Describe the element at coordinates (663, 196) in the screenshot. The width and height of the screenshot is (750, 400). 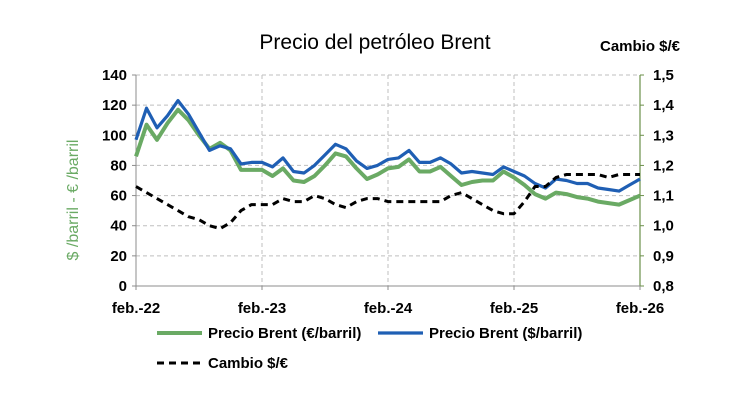
I see `y2-tick-label: 1,1` at that location.